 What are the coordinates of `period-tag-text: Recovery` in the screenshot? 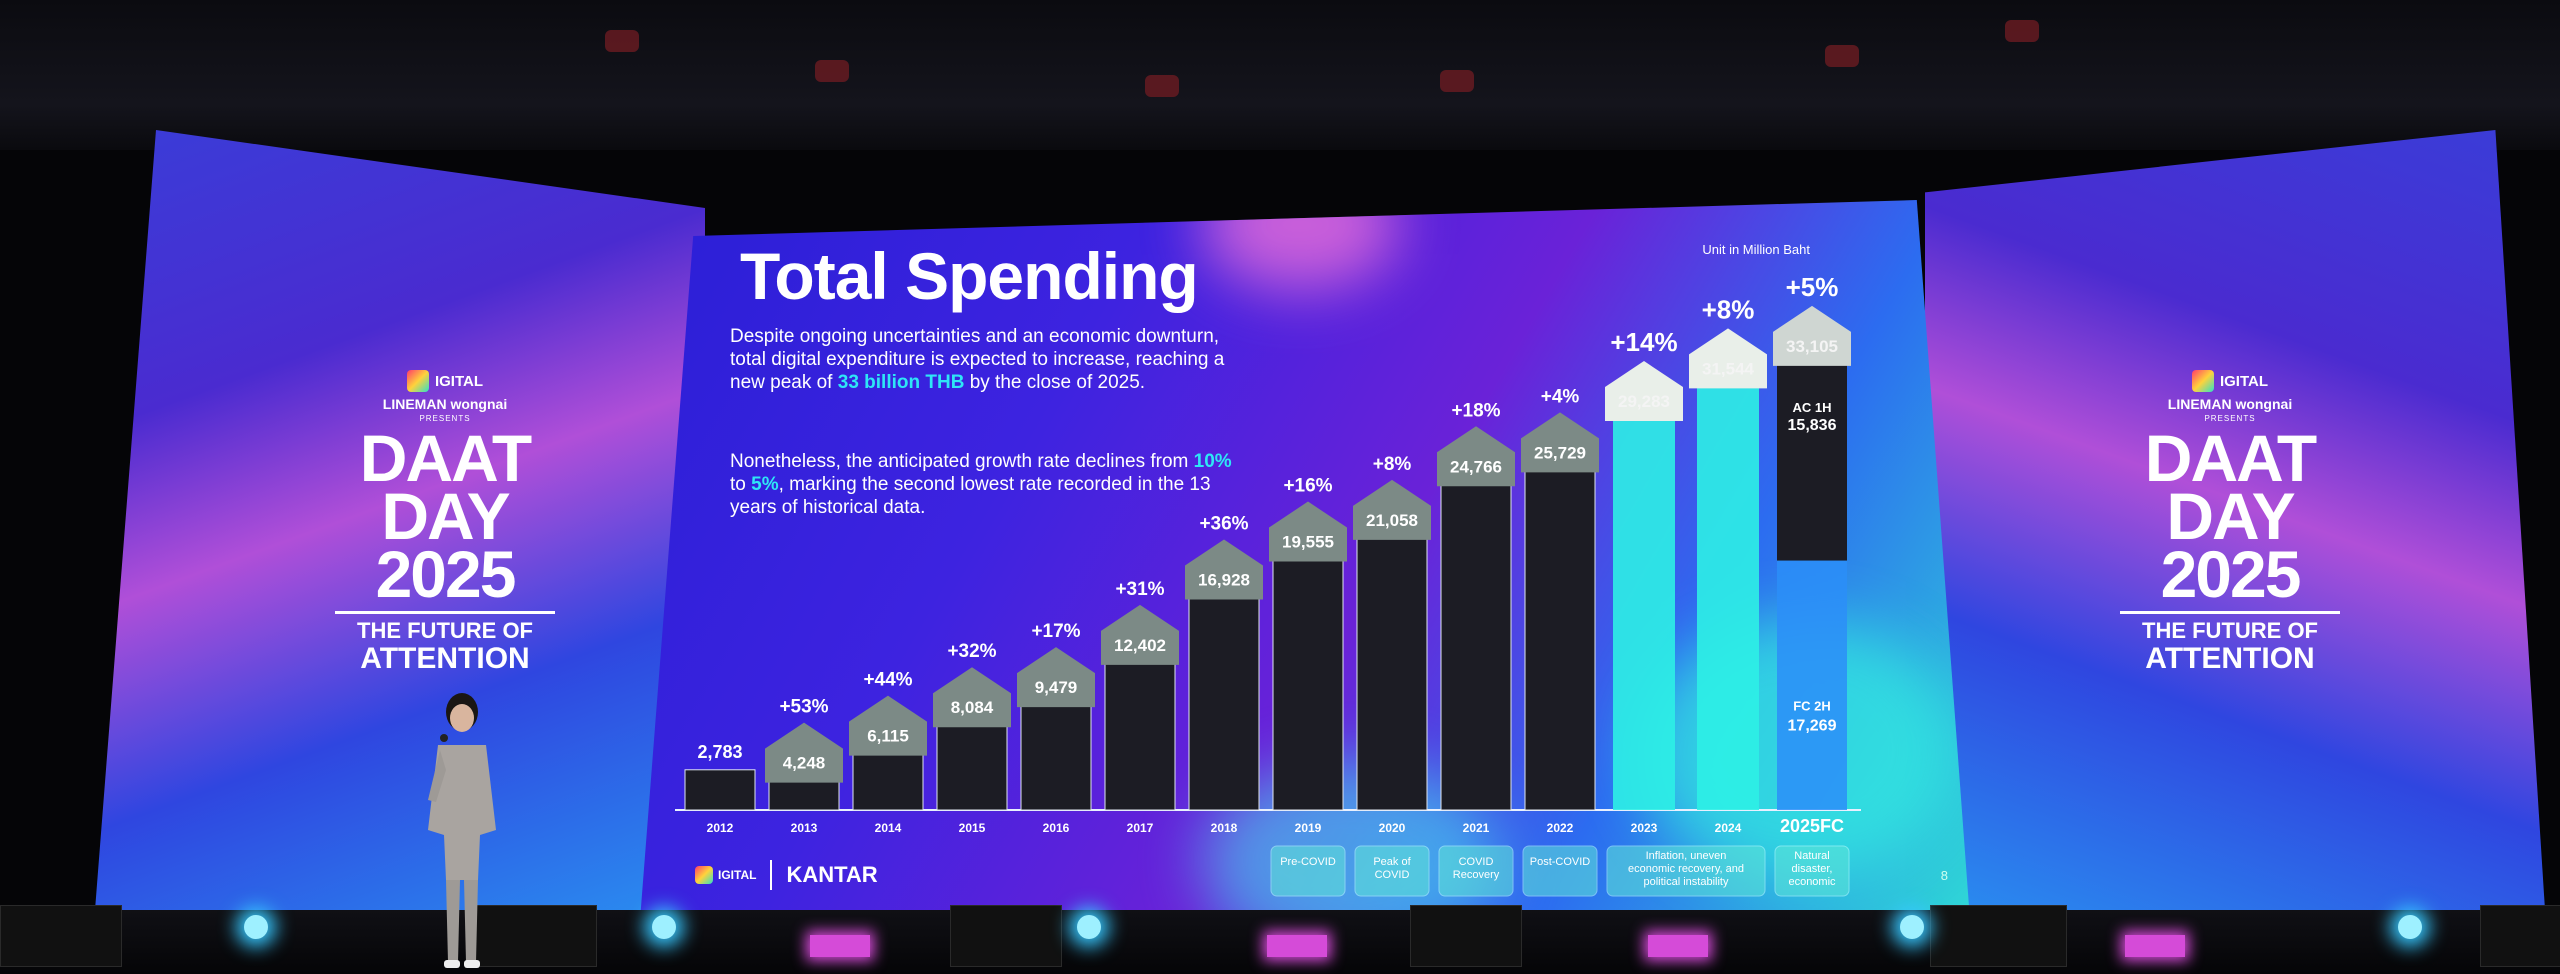 It's located at (1476, 875).